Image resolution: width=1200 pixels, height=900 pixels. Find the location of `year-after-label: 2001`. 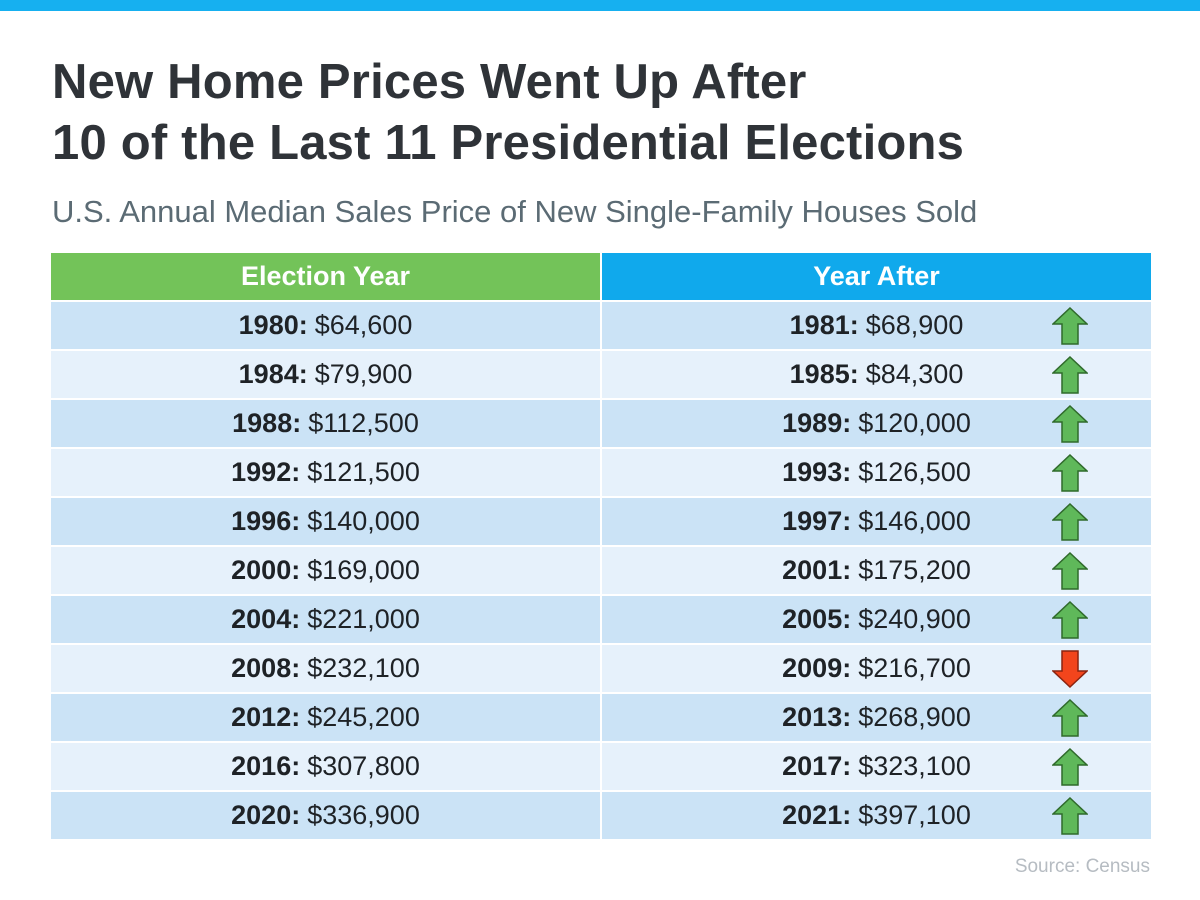

year-after-label: 2001 is located at coordinates (816, 570).